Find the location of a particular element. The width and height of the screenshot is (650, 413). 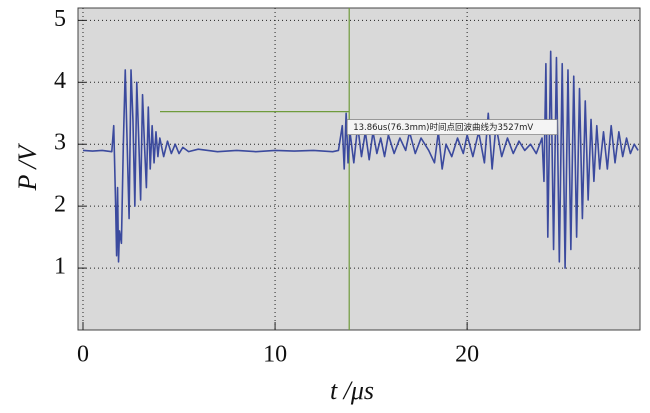

x-axis-label: t /μs is located at coordinates (352, 390).